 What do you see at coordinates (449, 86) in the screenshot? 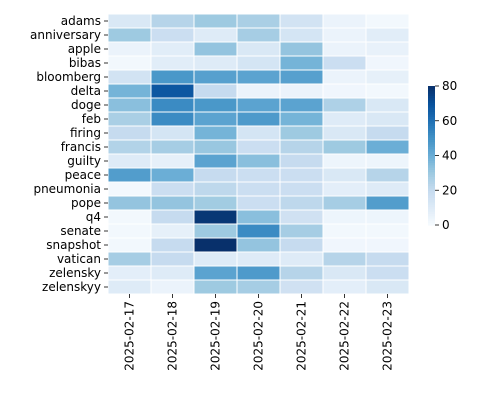
I see `colorbar-tick-label: 80` at bounding box center [449, 86].